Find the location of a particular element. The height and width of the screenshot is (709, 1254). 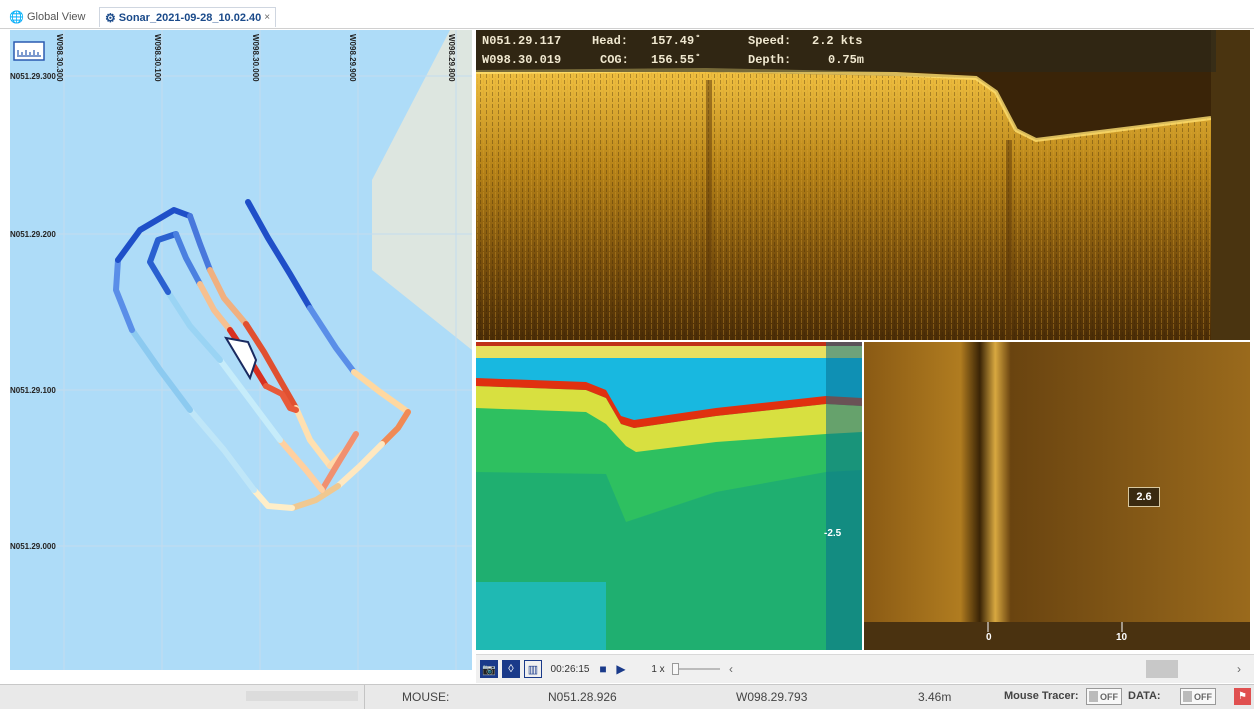

cog-label: COG: is located at coordinates (614, 60).